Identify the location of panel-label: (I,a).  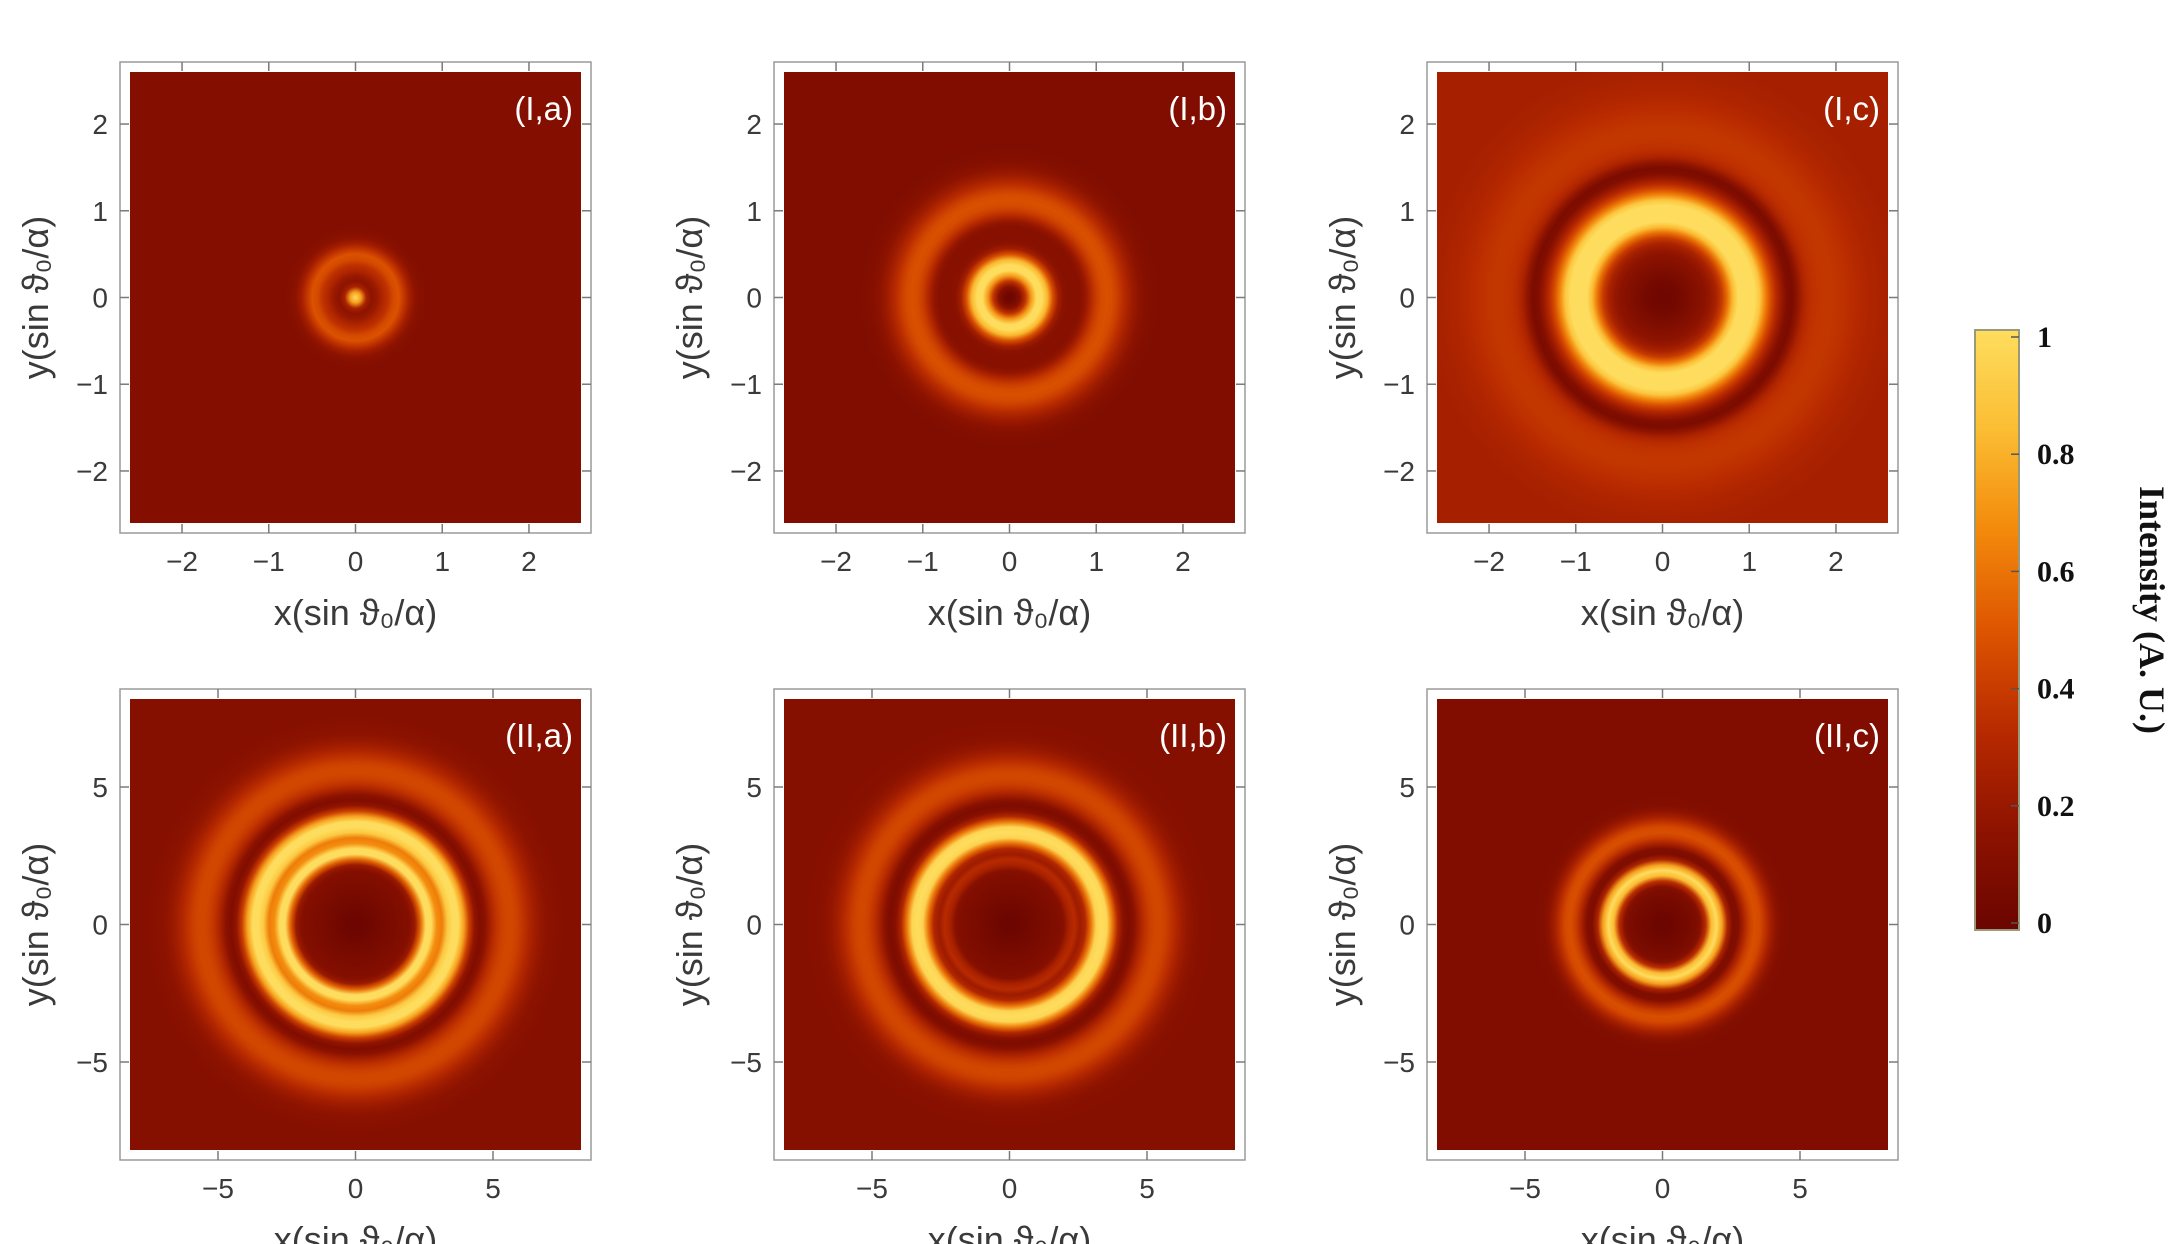
(543, 108).